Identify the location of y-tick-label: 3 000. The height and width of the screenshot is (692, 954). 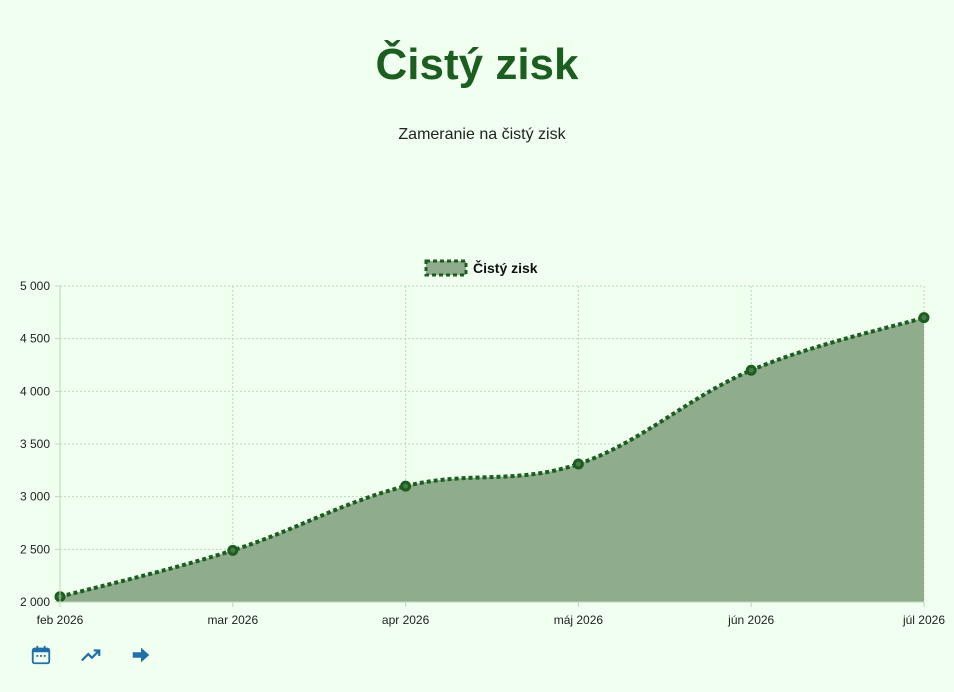
(35, 497).